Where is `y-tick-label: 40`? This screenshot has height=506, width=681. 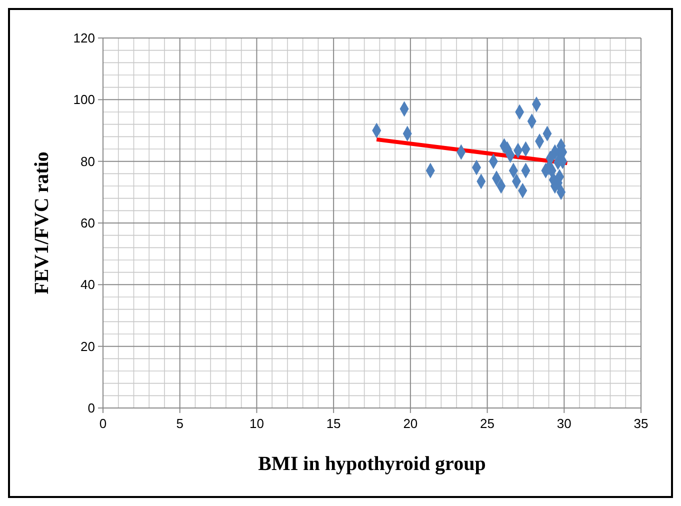 y-tick-label: 40 is located at coordinates (87, 284).